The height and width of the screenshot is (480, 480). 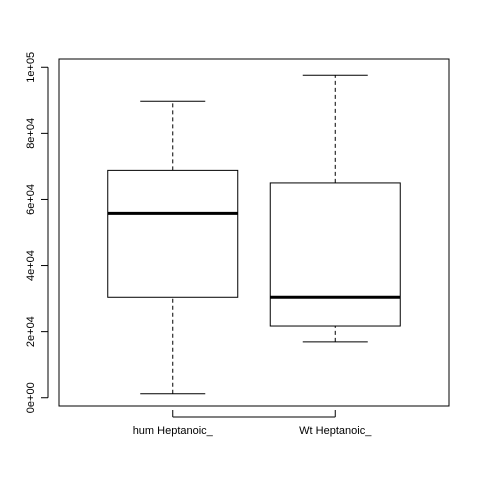 I want to click on x-axis: hum Heptanoic_ Wt Heptanoic_, so click(x=253, y=423).